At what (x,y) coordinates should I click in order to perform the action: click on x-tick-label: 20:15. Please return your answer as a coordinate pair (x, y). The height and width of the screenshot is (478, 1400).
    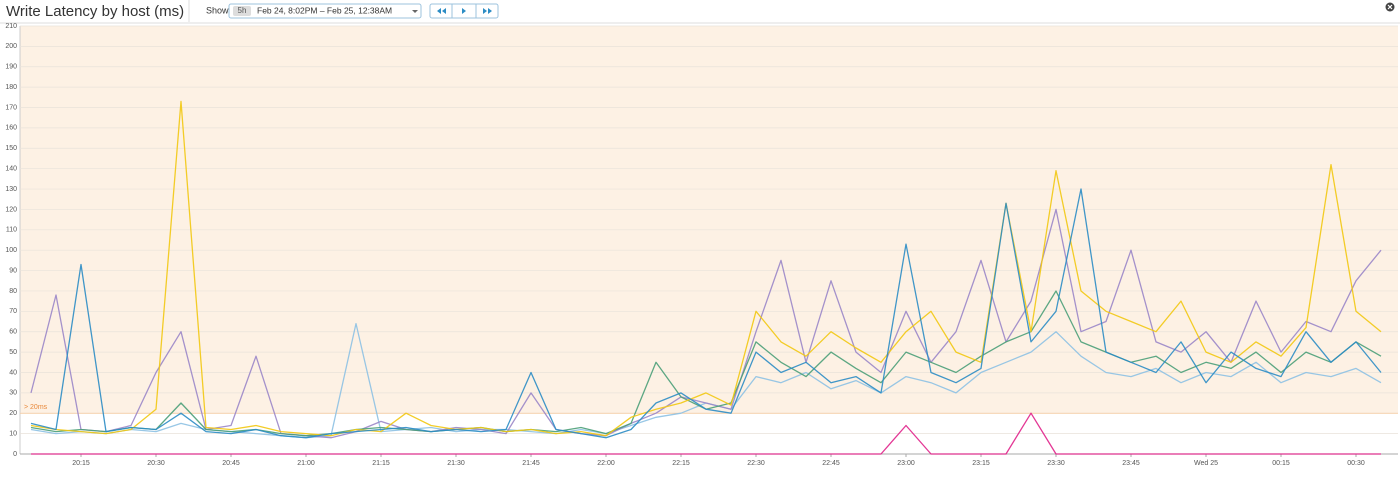
    Looking at the image, I should click on (81, 463).